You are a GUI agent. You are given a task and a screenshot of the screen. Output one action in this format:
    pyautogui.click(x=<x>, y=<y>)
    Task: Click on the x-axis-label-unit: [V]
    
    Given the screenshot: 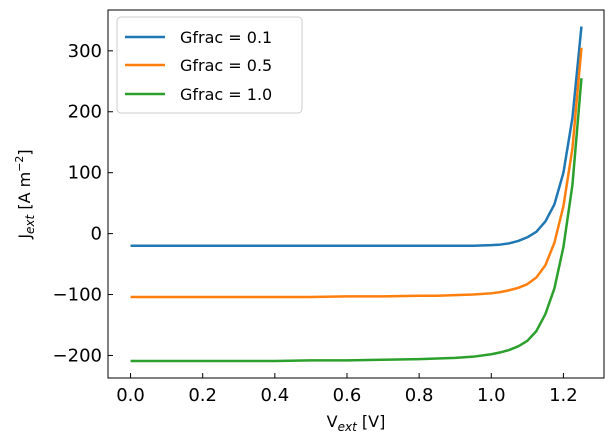 What is the action you would take?
    pyautogui.click(x=371, y=421)
    